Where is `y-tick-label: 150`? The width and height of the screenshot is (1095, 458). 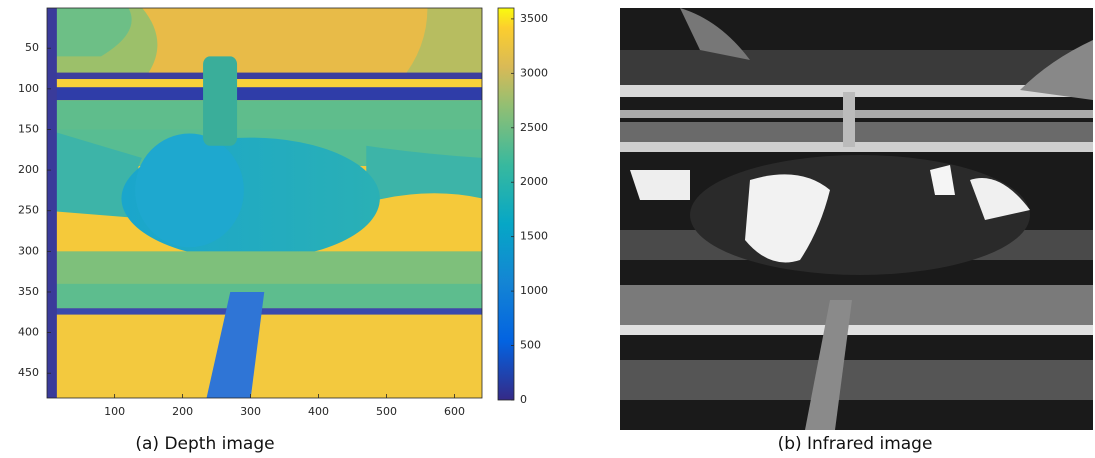 y-tick-label: 150 is located at coordinates (28, 128).